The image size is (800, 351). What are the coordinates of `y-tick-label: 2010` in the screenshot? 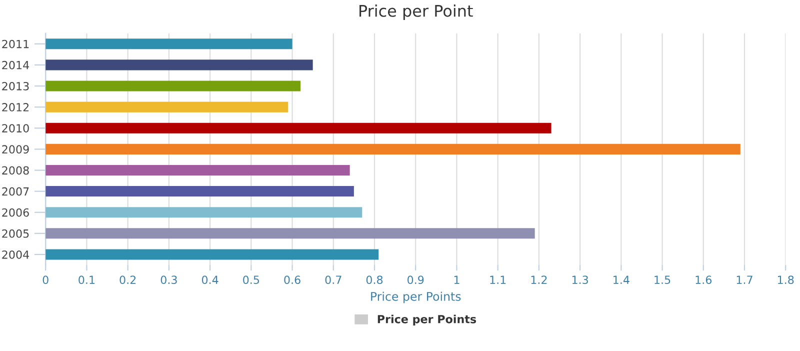 It's located at (15, 128).